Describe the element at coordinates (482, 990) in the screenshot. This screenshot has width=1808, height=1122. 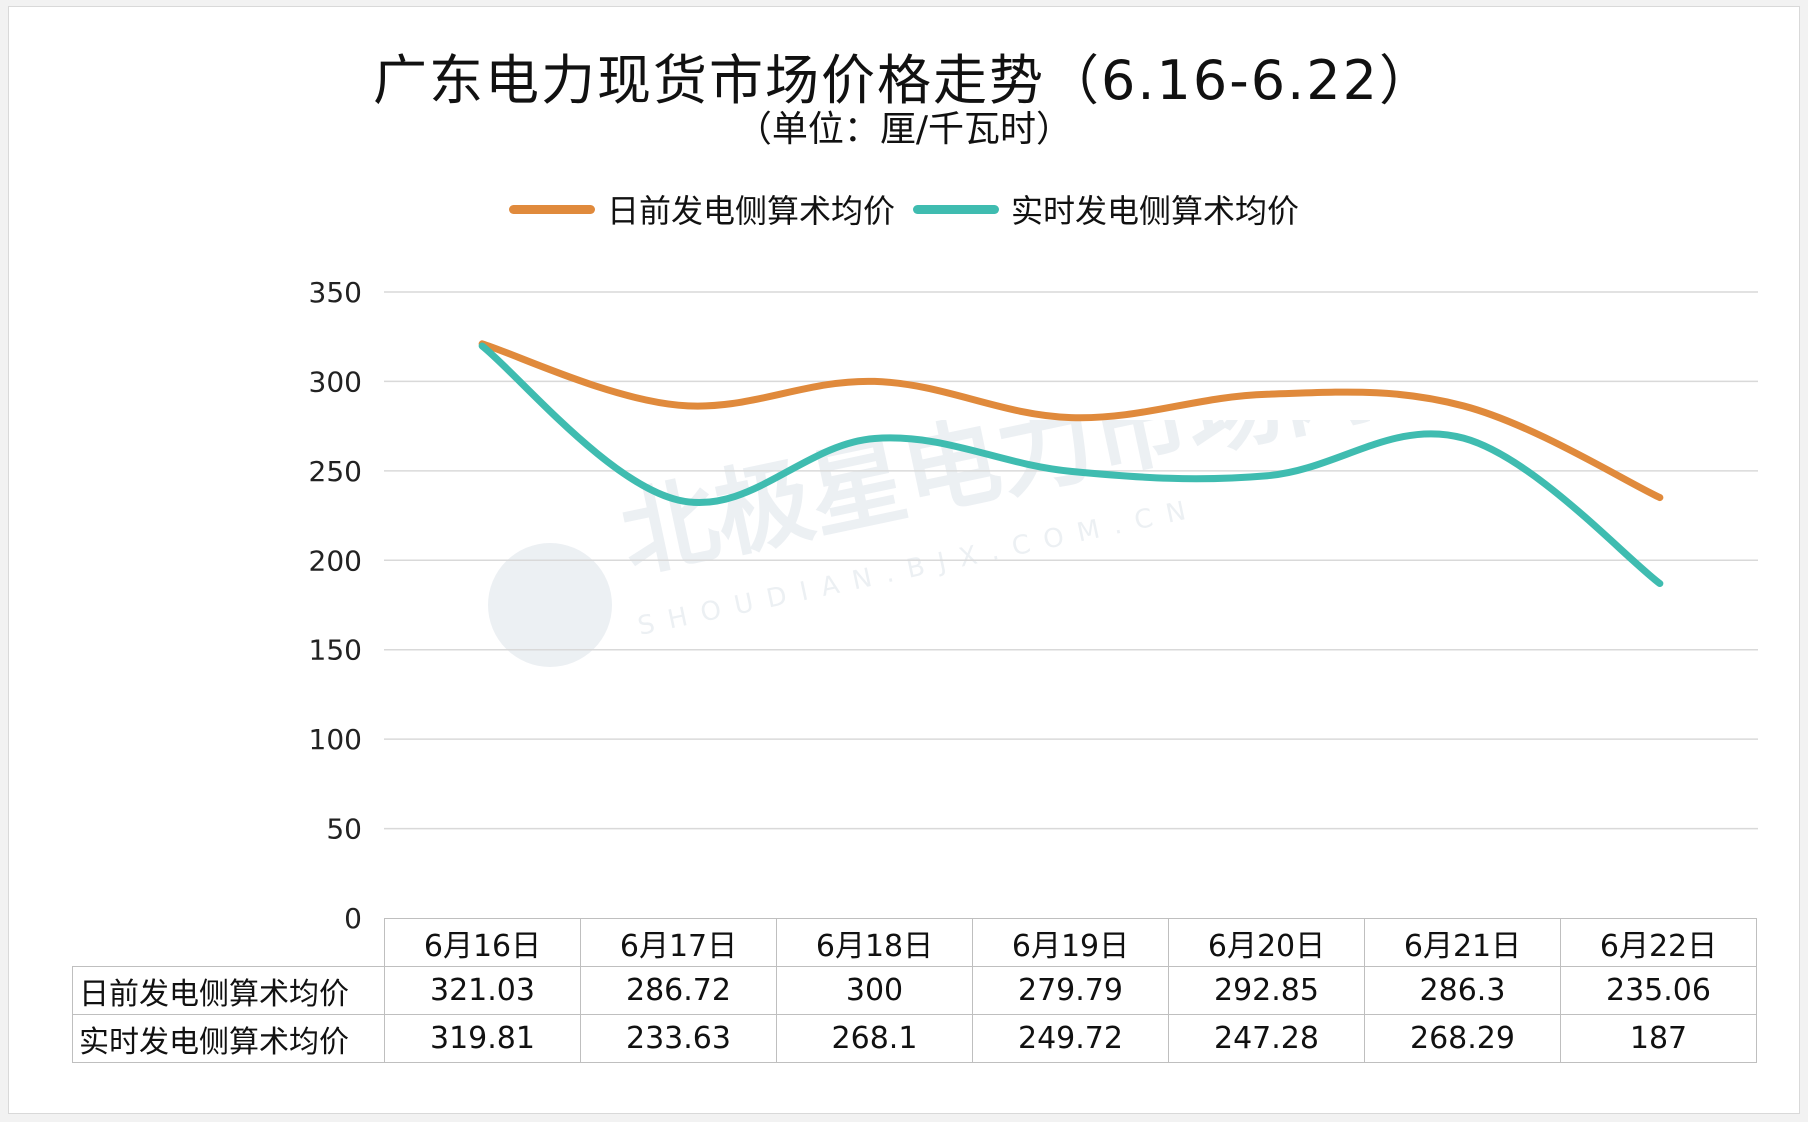
I see `table-cell: 321.03` at that location.